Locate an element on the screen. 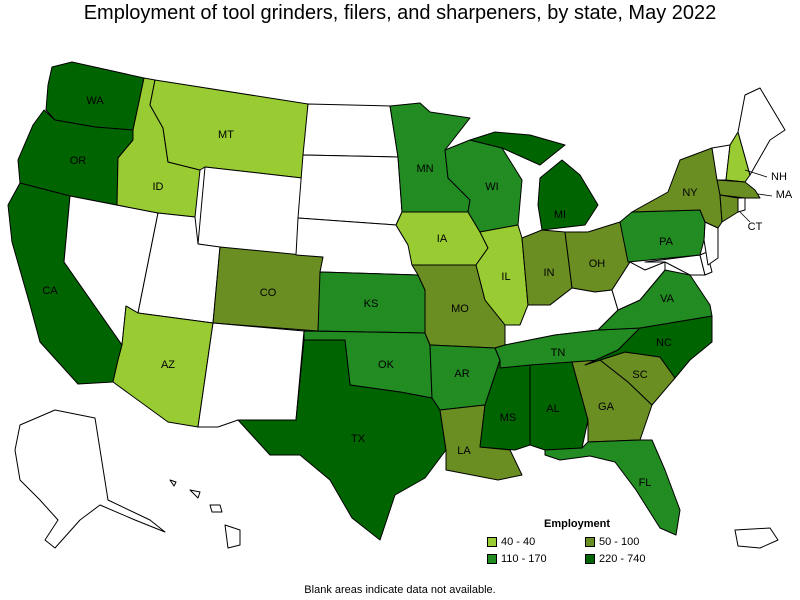  label-FL: FL is located at coordinates (645, 483).